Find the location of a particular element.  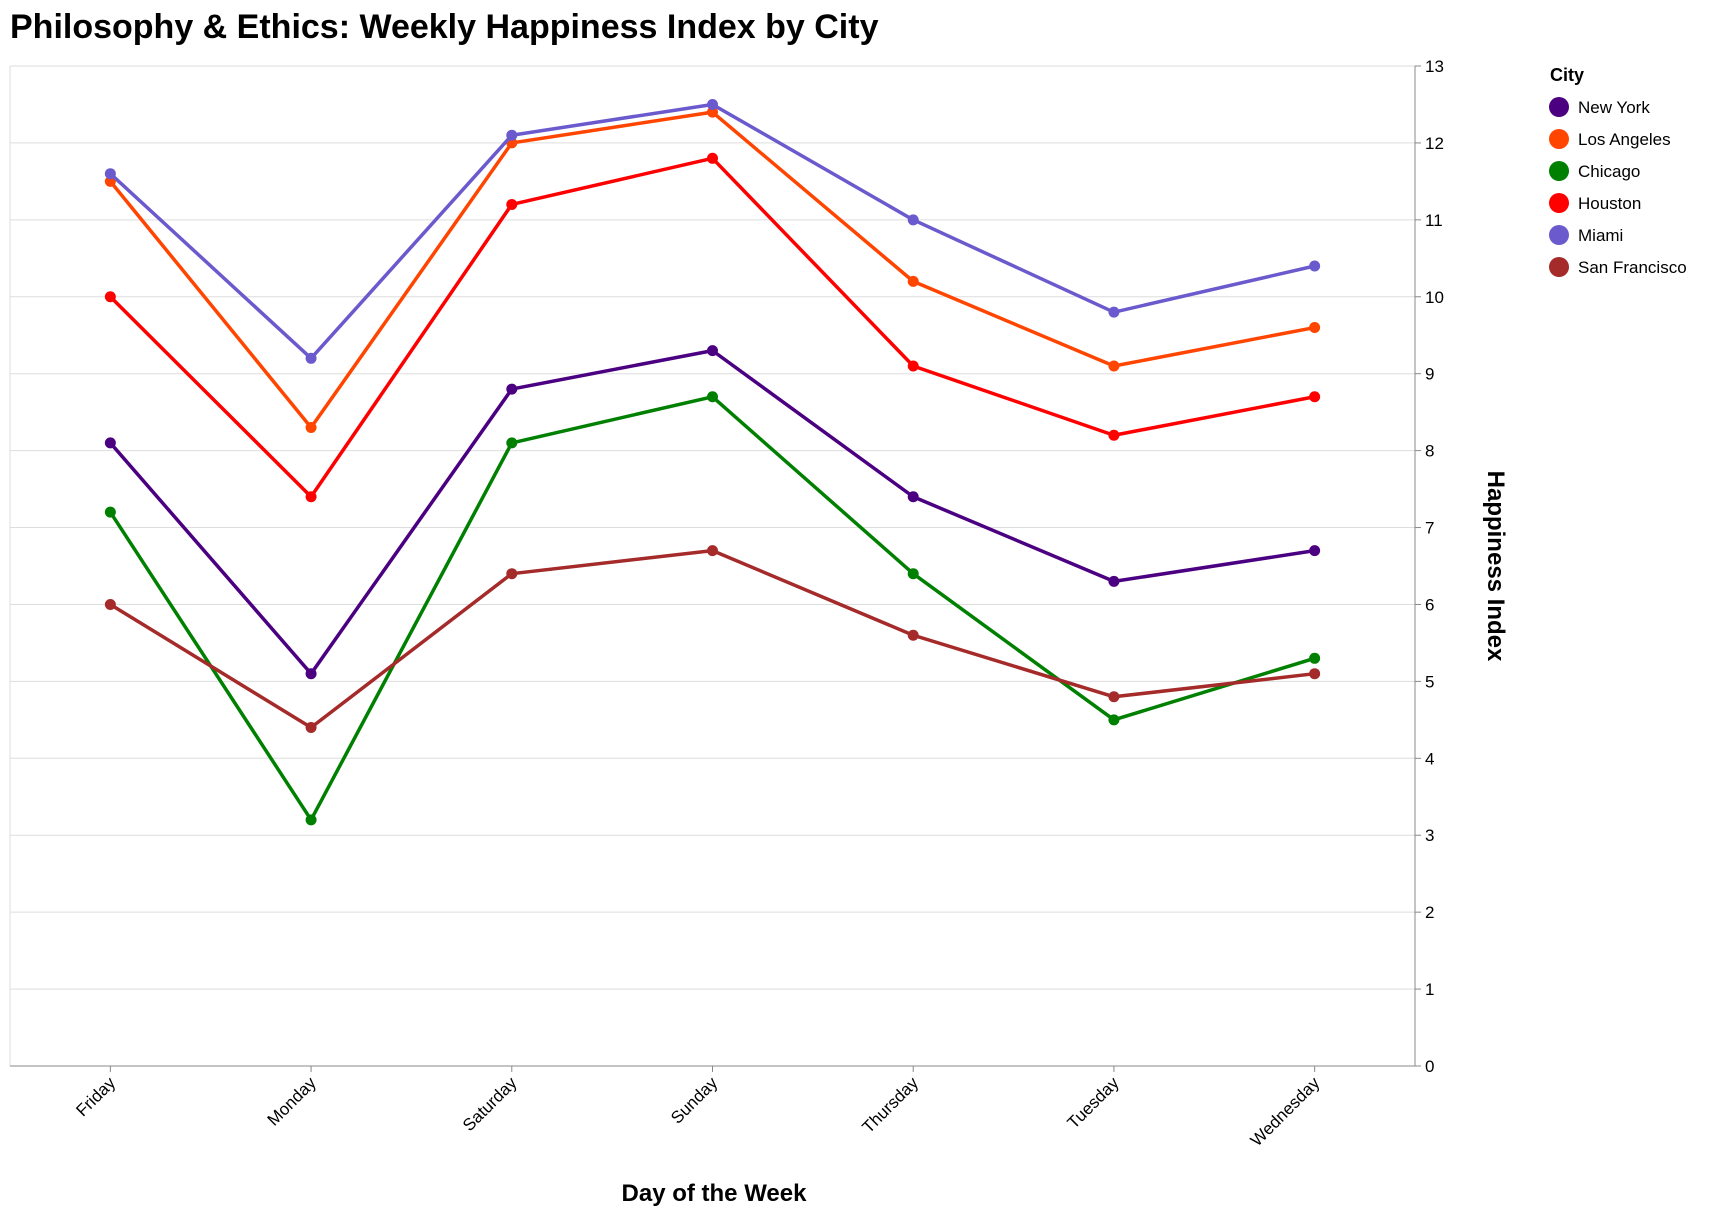

y-tick-label: 12 is located at coordinates (1434, 143).